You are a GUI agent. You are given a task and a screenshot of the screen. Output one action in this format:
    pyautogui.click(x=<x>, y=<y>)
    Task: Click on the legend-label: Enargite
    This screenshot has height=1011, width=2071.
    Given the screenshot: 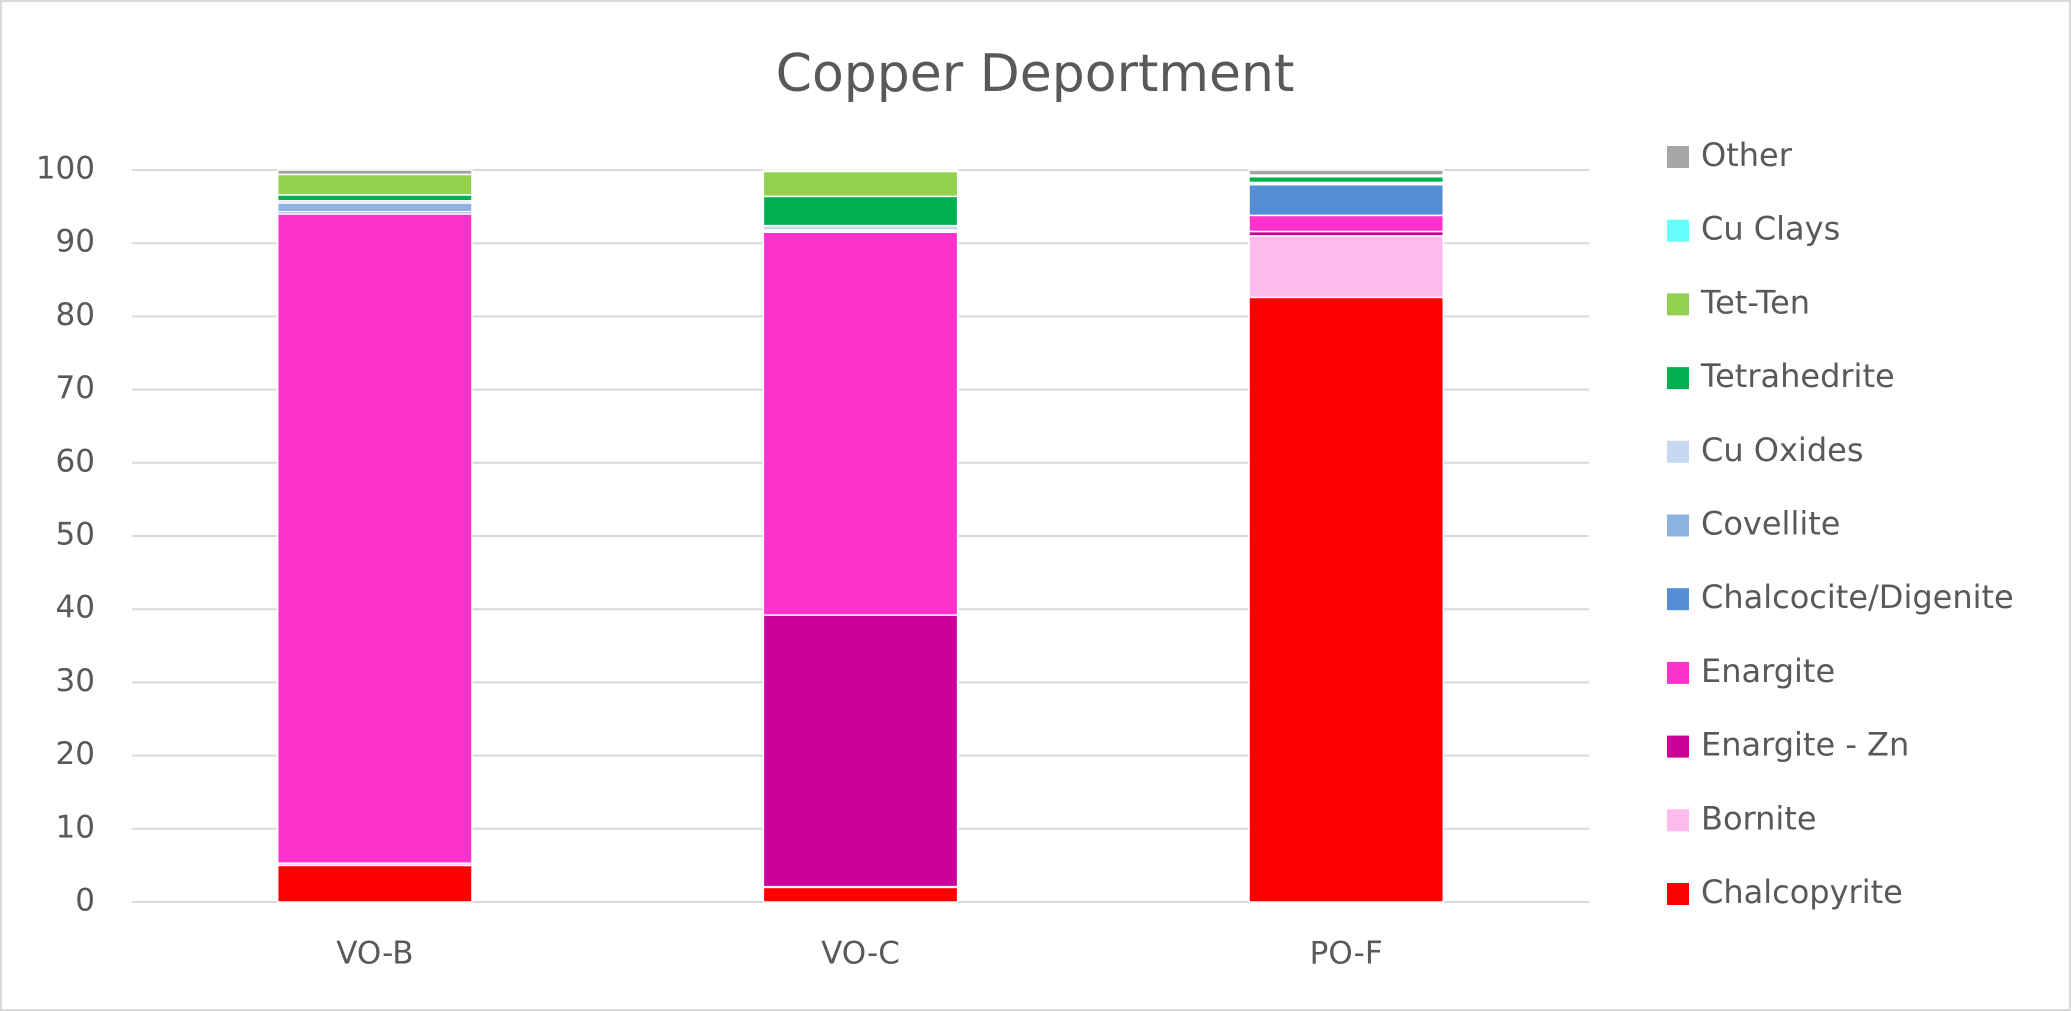 What is the action you would take?
    pyautogui.click(x=1768, y=671)
    